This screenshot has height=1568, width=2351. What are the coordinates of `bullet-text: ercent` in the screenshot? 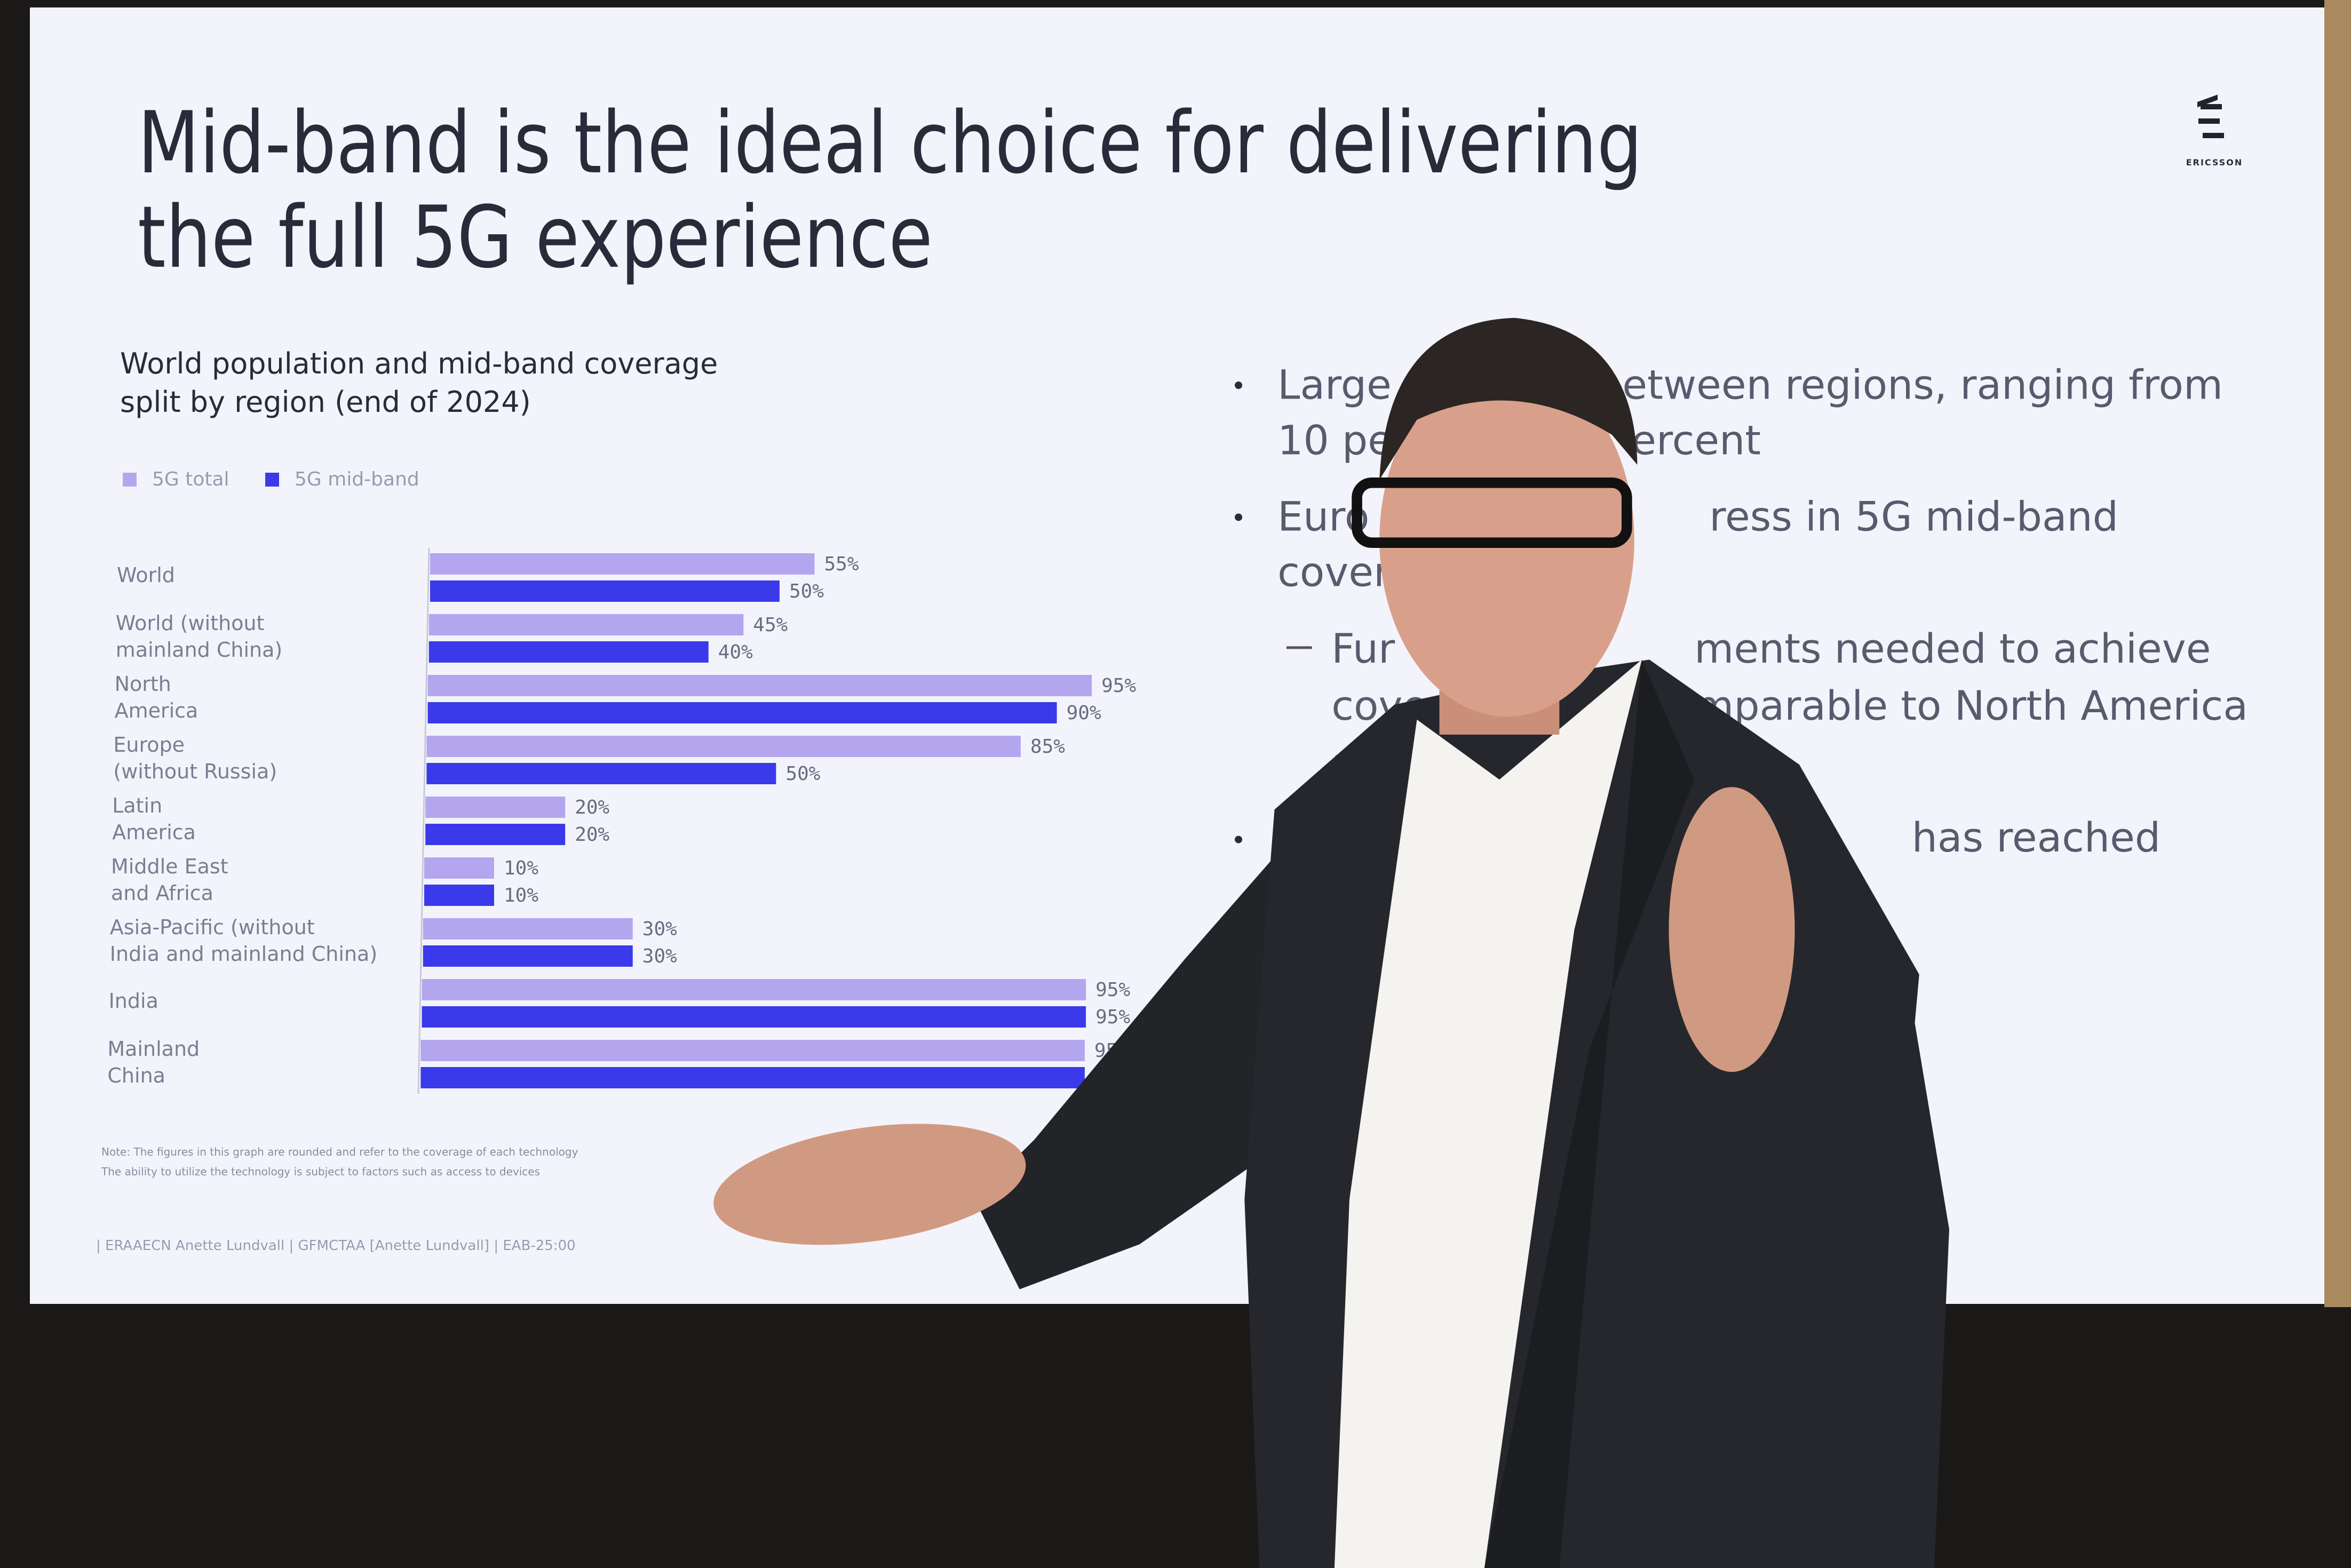 It's located at (1696, 440).